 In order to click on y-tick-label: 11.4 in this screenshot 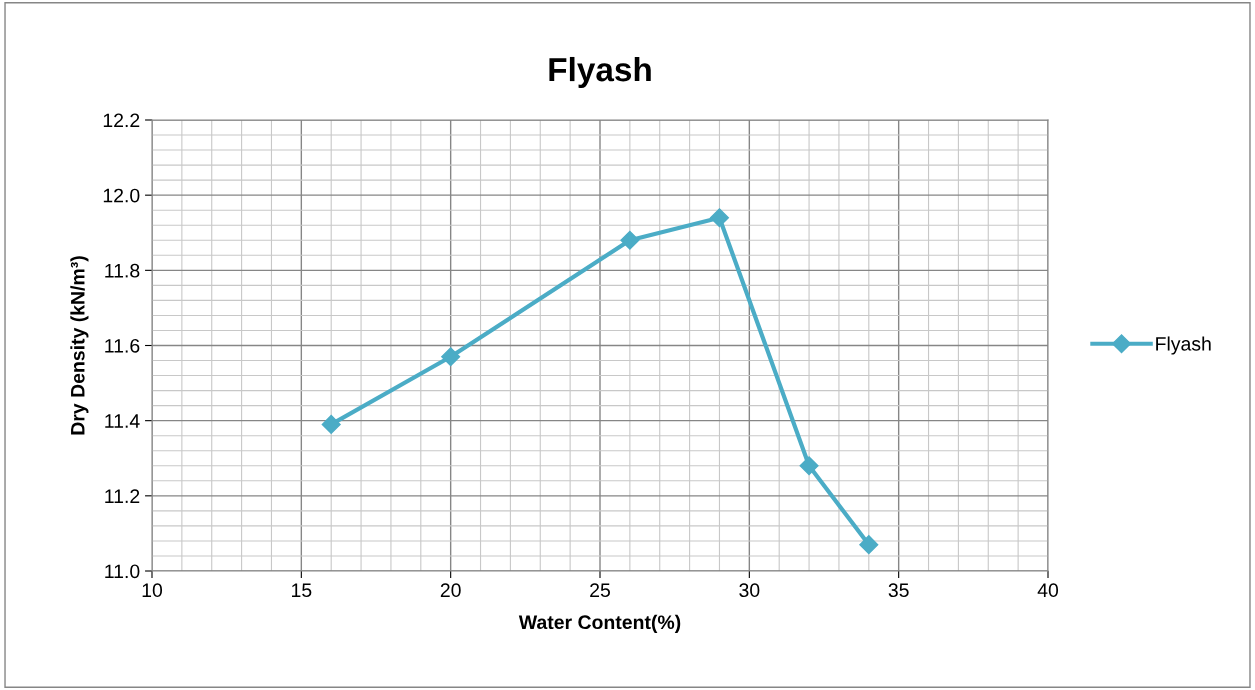, I will do `click(122, 421)`.